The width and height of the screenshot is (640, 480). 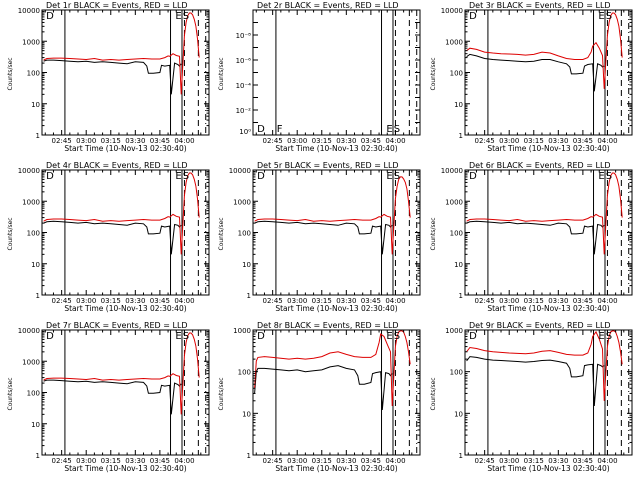 I want to click on y-tick-label: 10⁻², so click(x=244, y=111).